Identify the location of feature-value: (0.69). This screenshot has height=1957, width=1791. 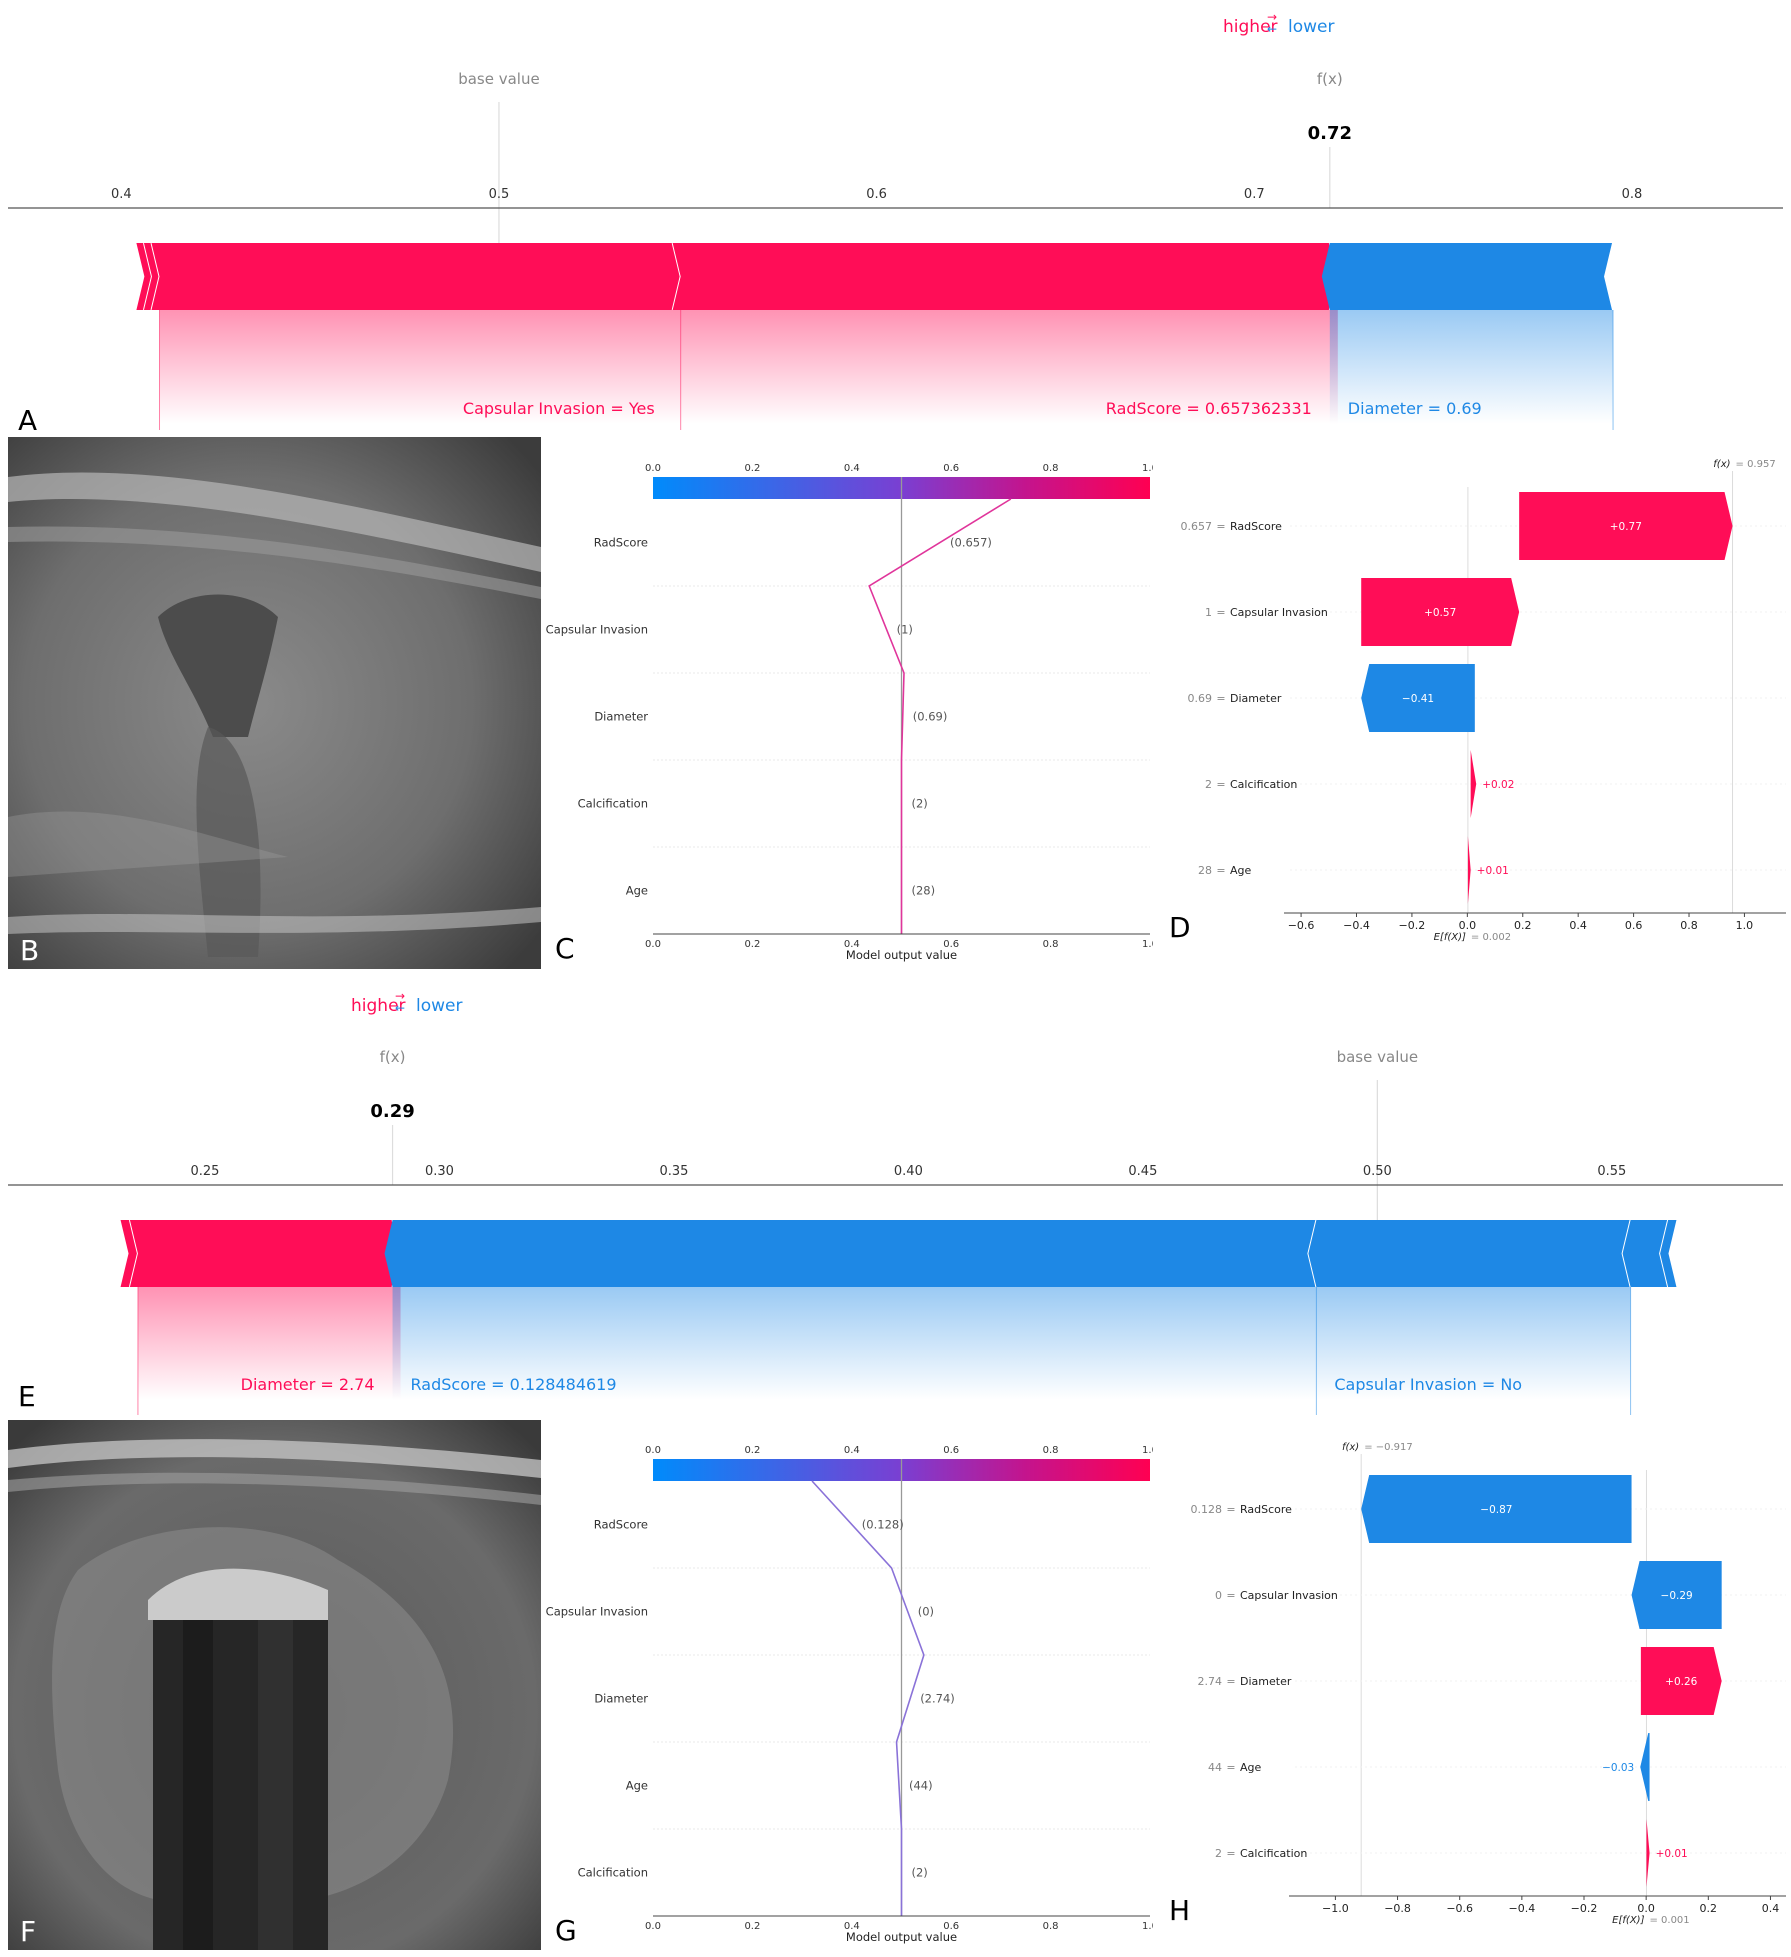
(930, 717).